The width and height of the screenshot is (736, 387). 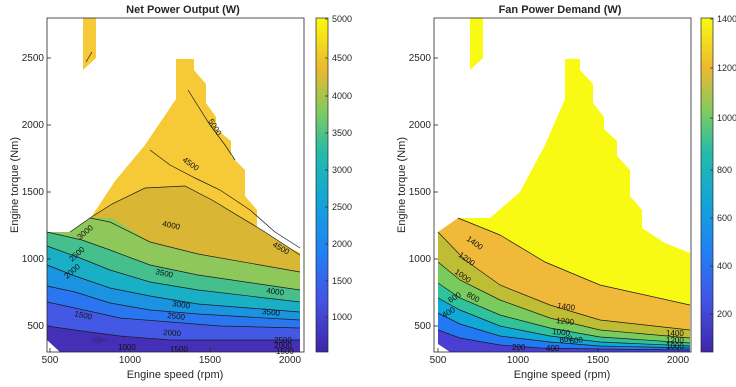 What do you see at coordinates (553, 348) in the screenshot?
I see `contour-label: 400` at bounding box center [553, 348].